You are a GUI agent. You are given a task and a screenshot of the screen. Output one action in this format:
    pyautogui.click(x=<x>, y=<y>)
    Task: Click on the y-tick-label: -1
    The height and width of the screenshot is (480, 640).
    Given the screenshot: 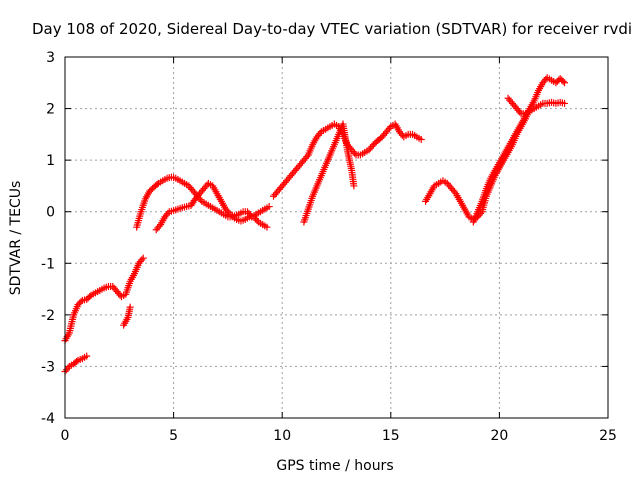 What is the action you would take?
    pyautogui.click(x=48, y=264)
    